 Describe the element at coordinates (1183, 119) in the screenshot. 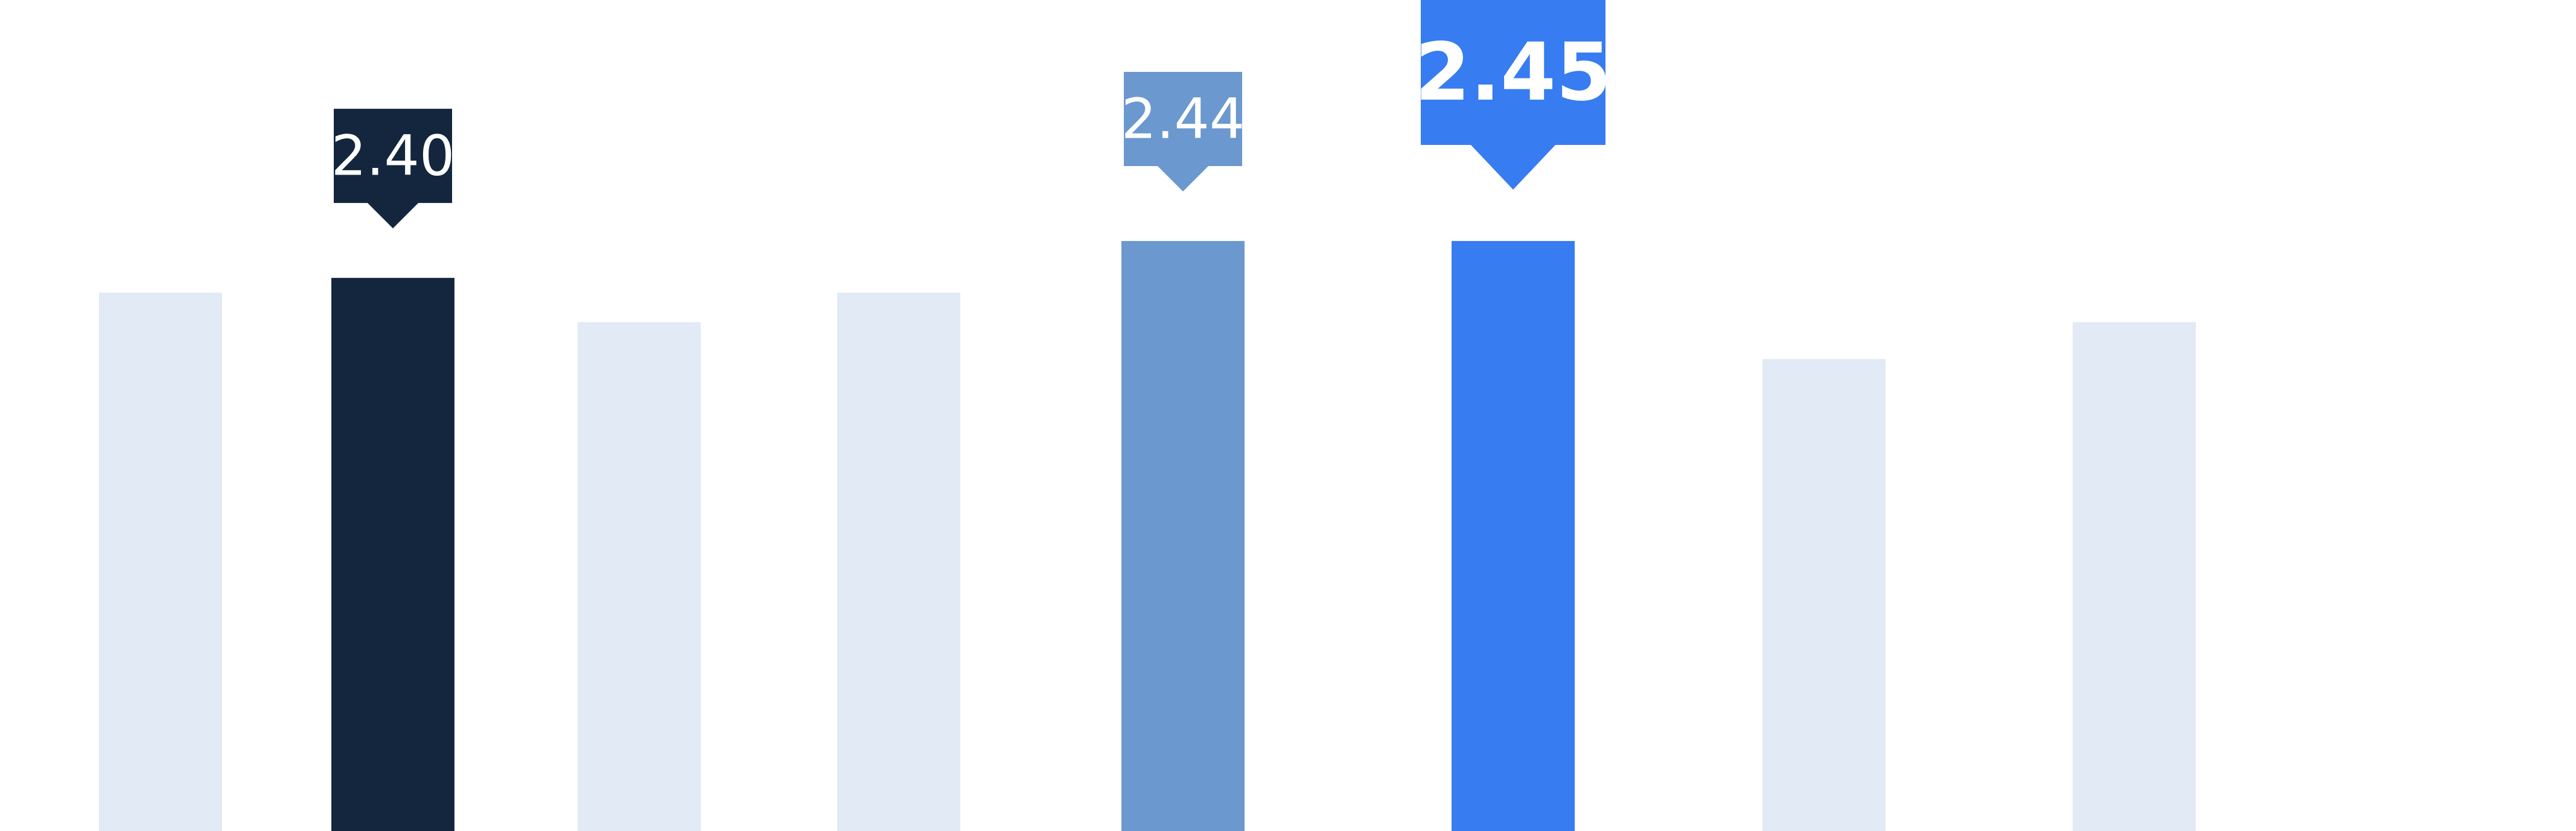

I see `data-label: 2.44` at that location.